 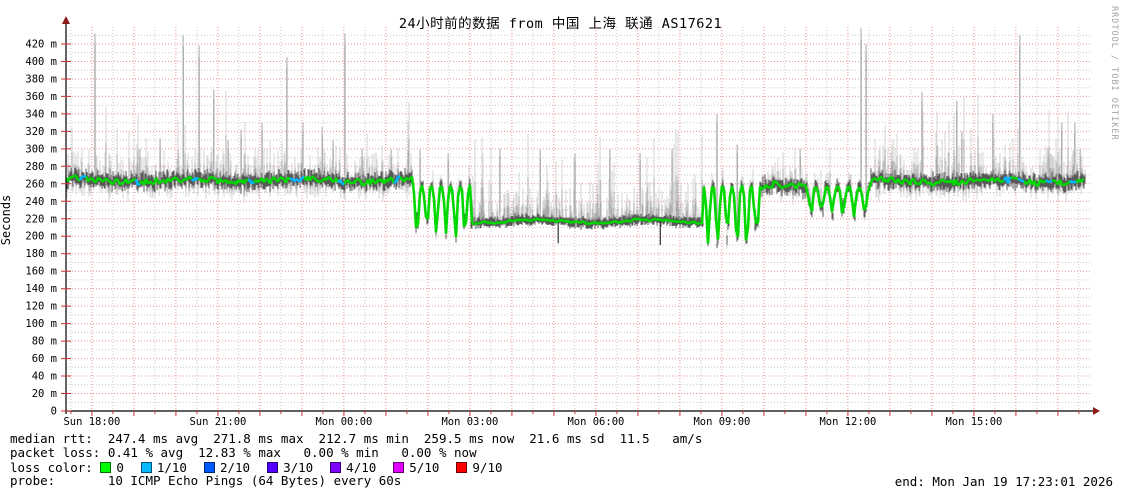 What do you see at coordinates (55, 467) in the screenshot?
I see `loss-color-label: loss color:` at bounding box center [55, 467].